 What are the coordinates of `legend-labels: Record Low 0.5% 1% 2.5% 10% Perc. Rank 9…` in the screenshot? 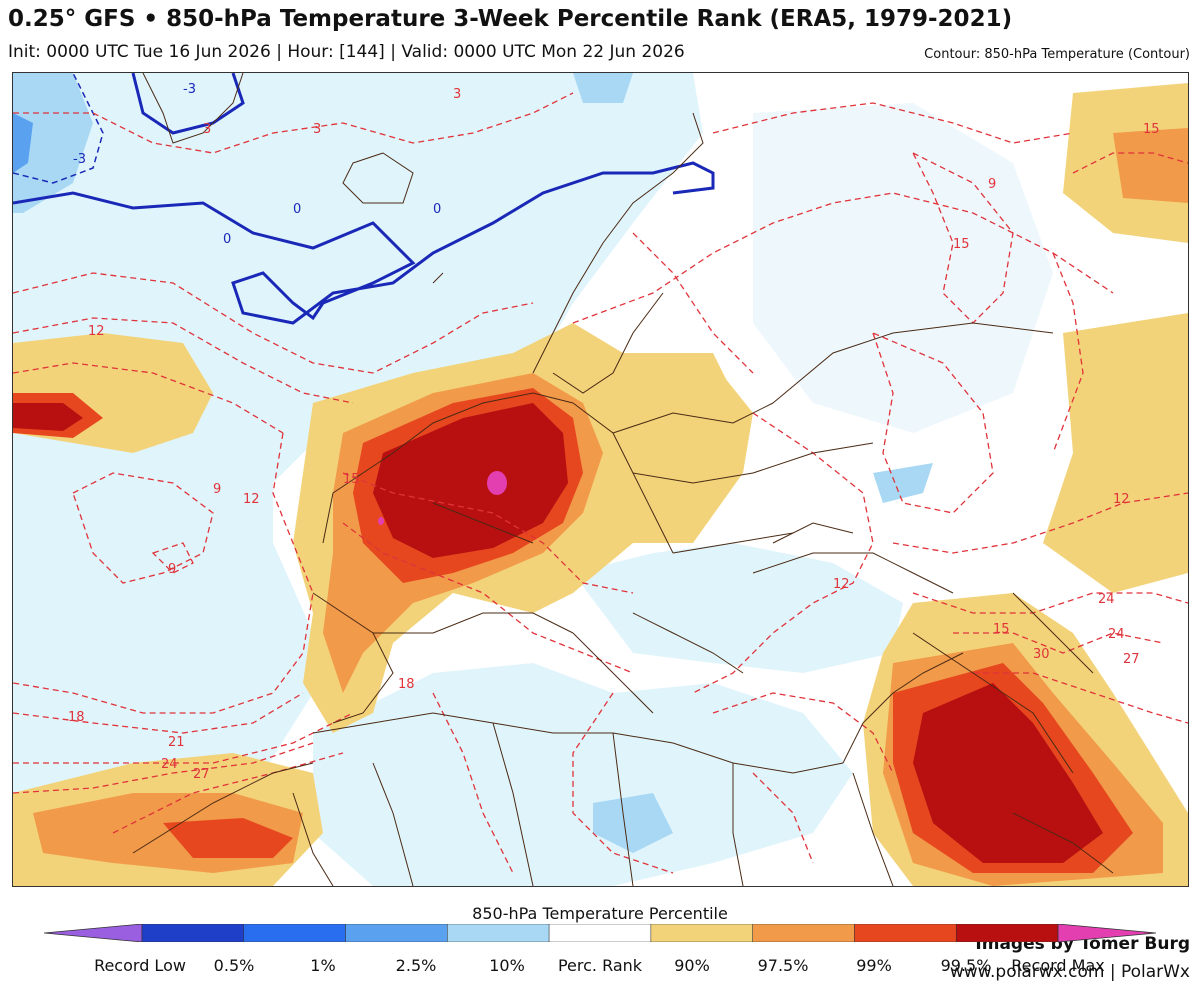 It's located at (600, 968).